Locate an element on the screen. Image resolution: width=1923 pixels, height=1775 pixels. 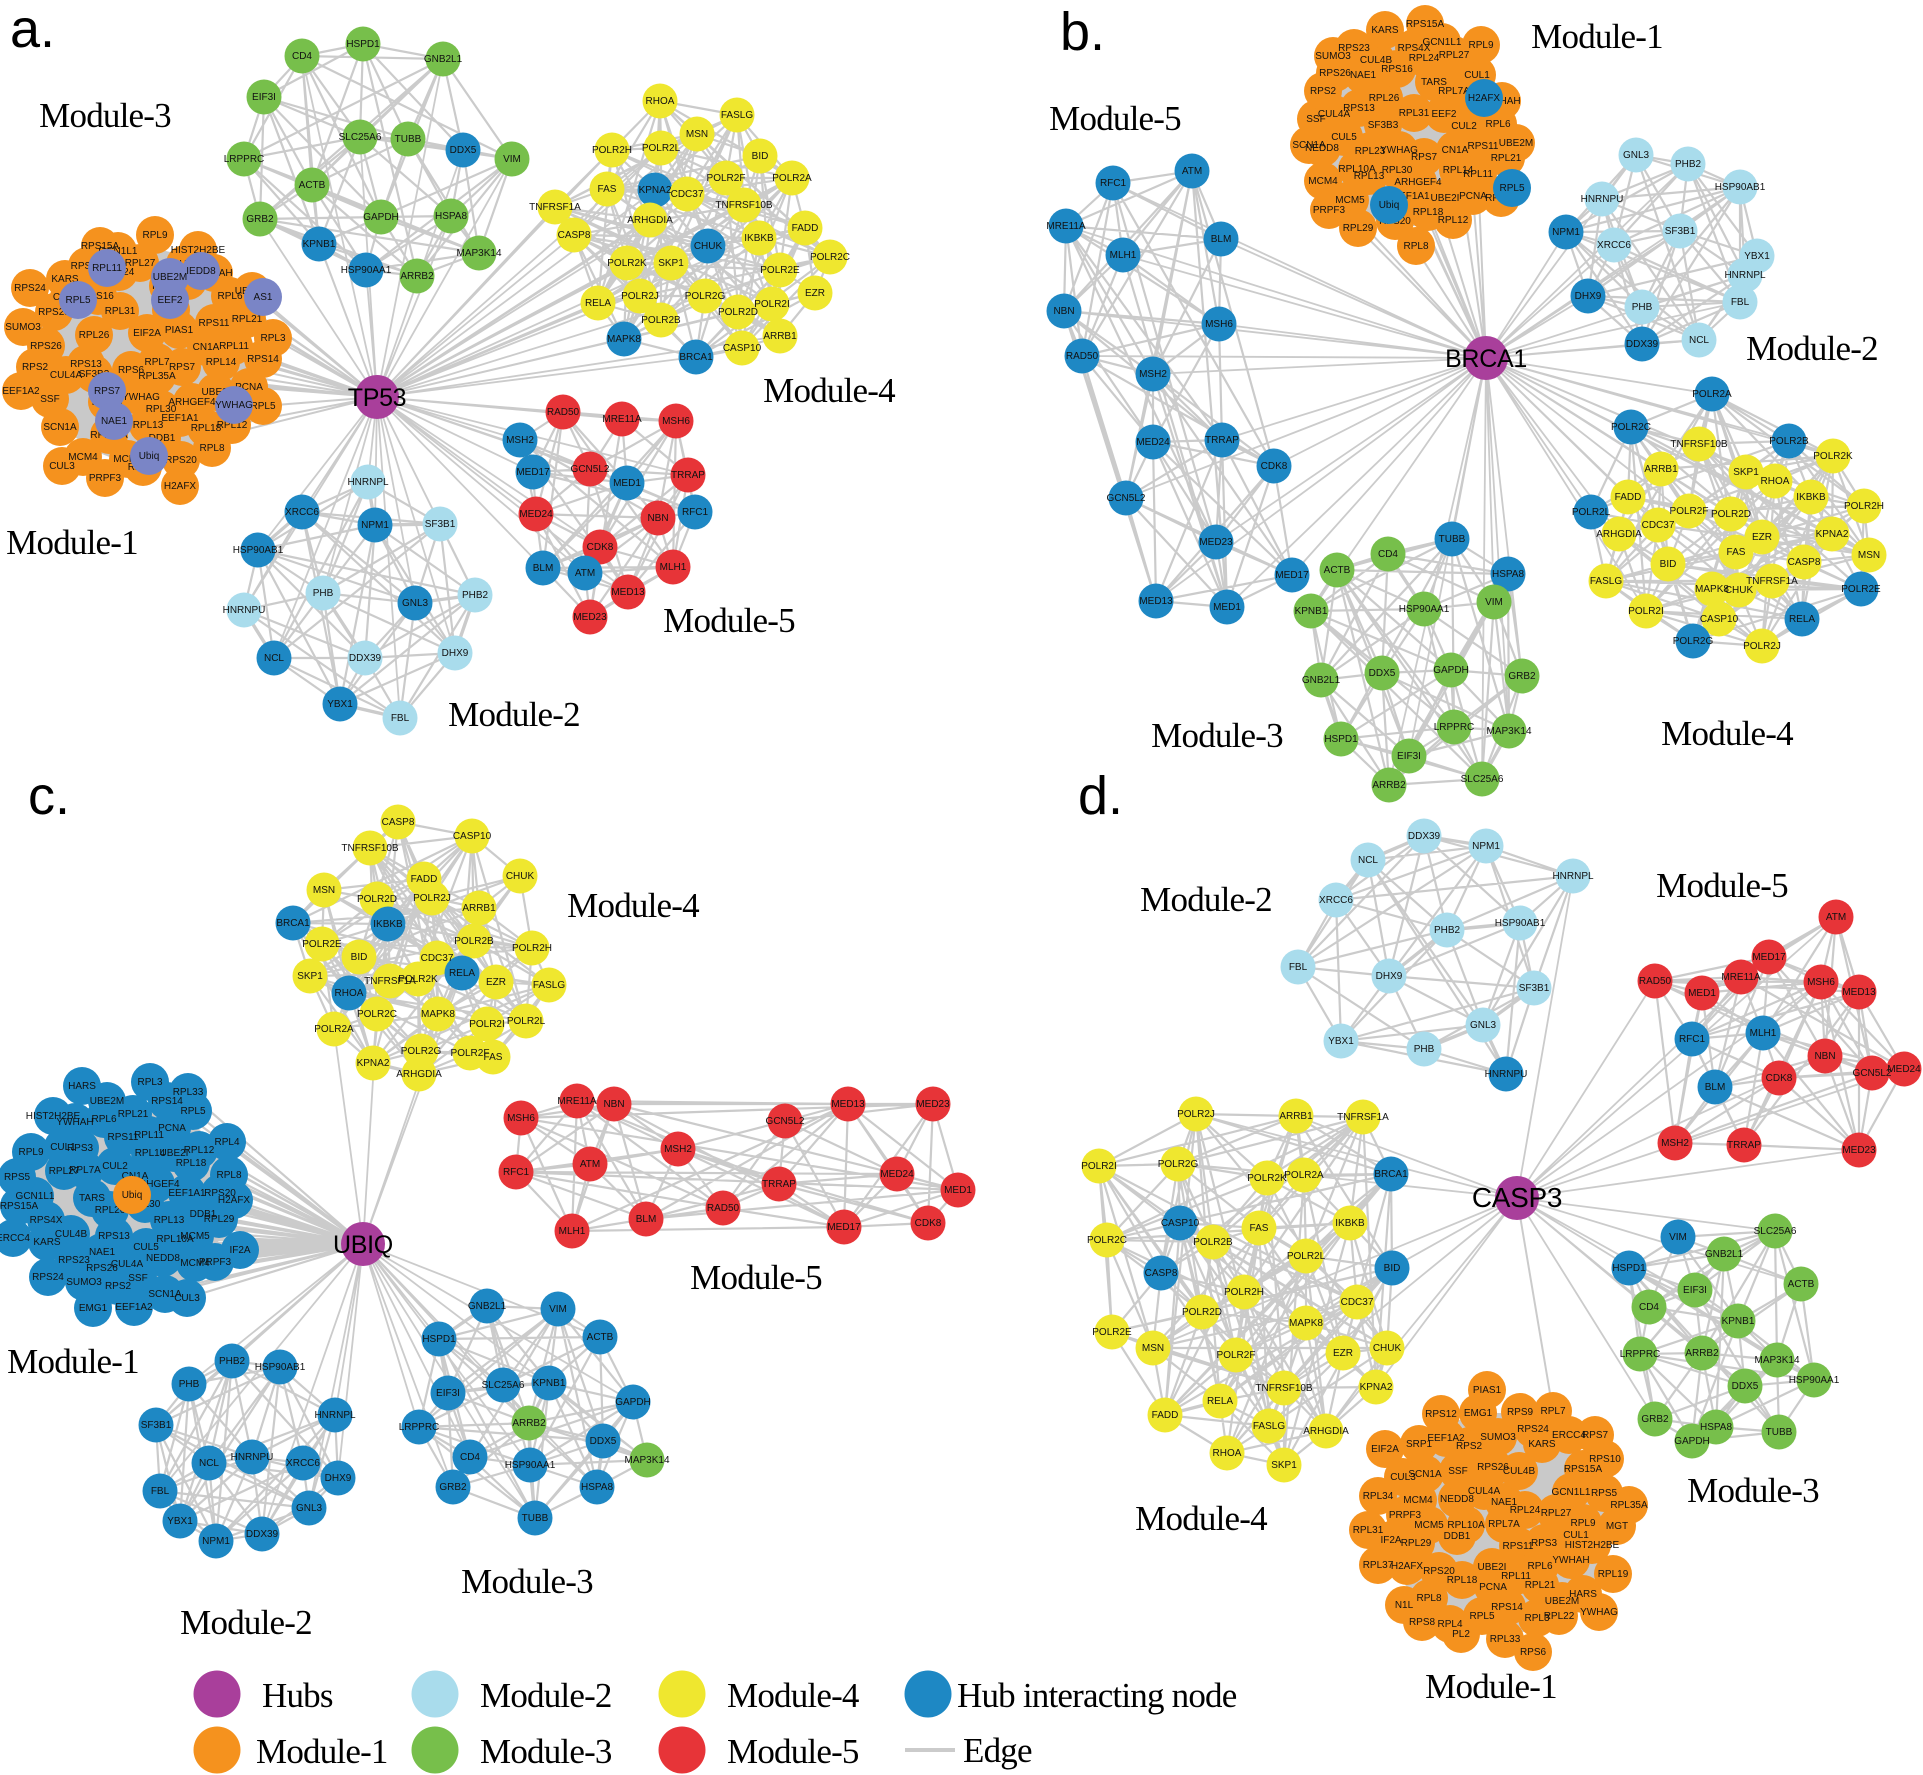
svg-text: POLR2J is located at coordinates (1196, 1114).